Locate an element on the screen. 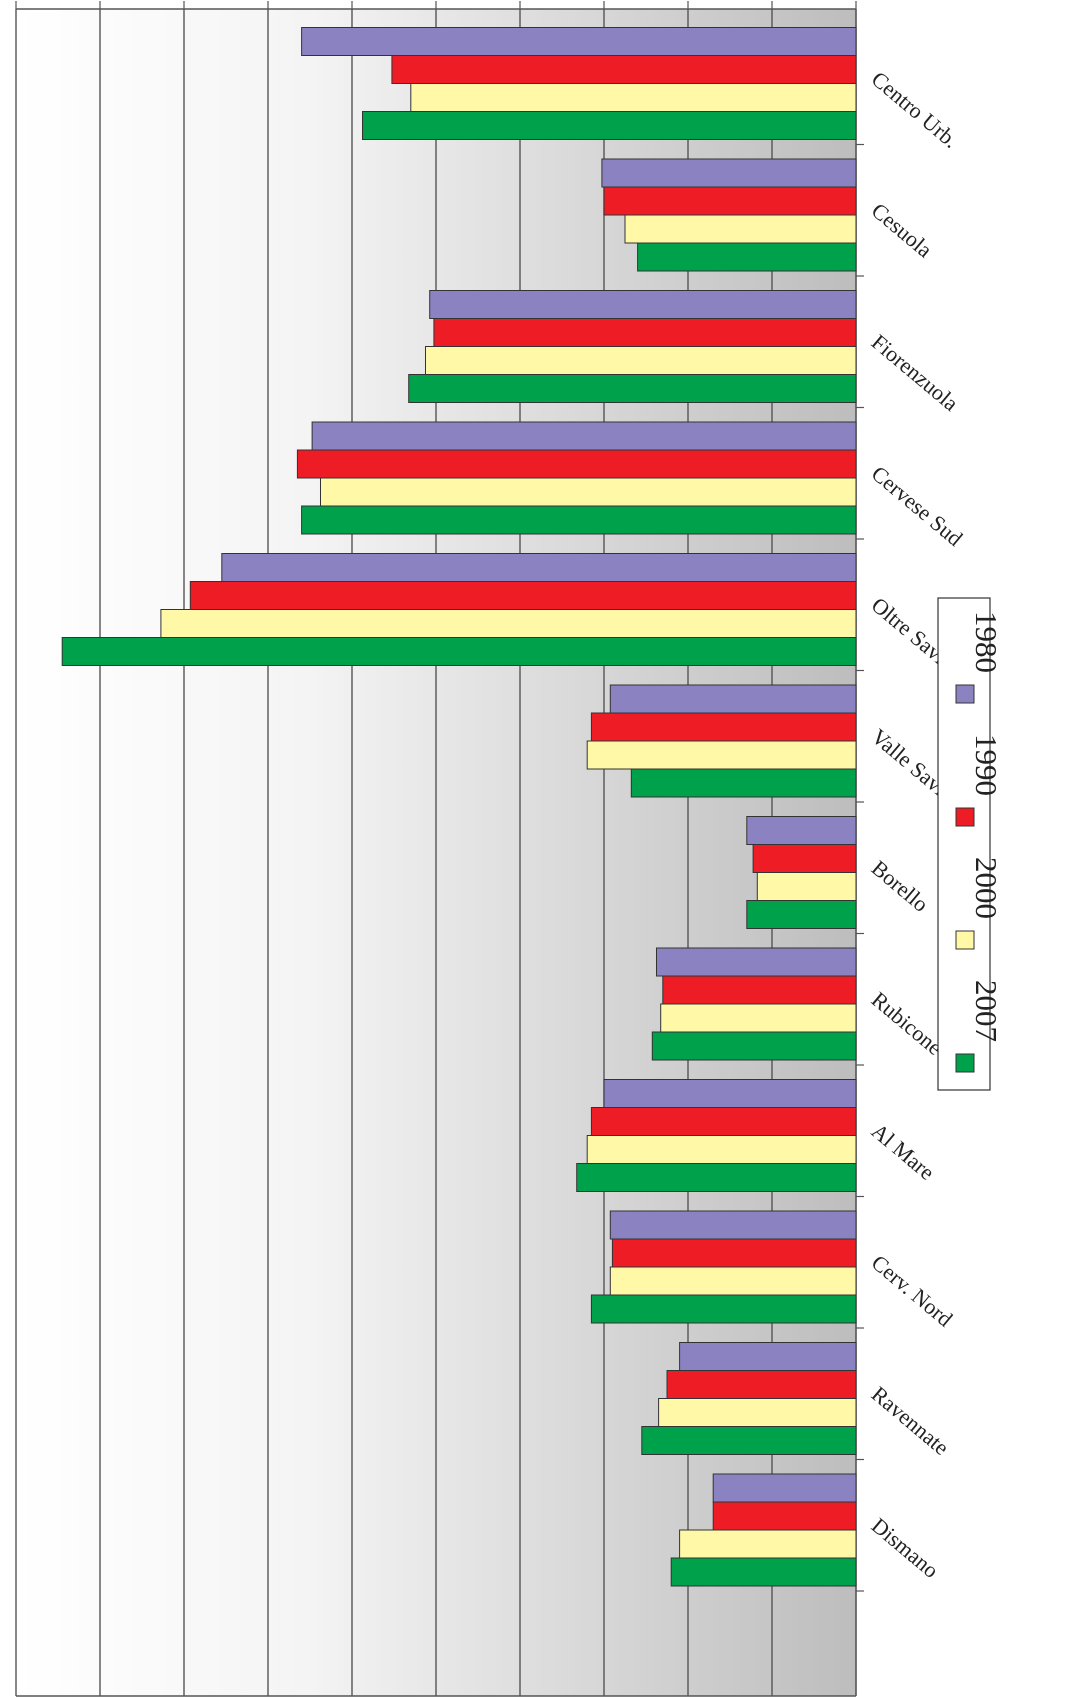 This screenshot has height=1697, width=1080. legend-label-1990: 1990 is located at coordinates (986, 765).